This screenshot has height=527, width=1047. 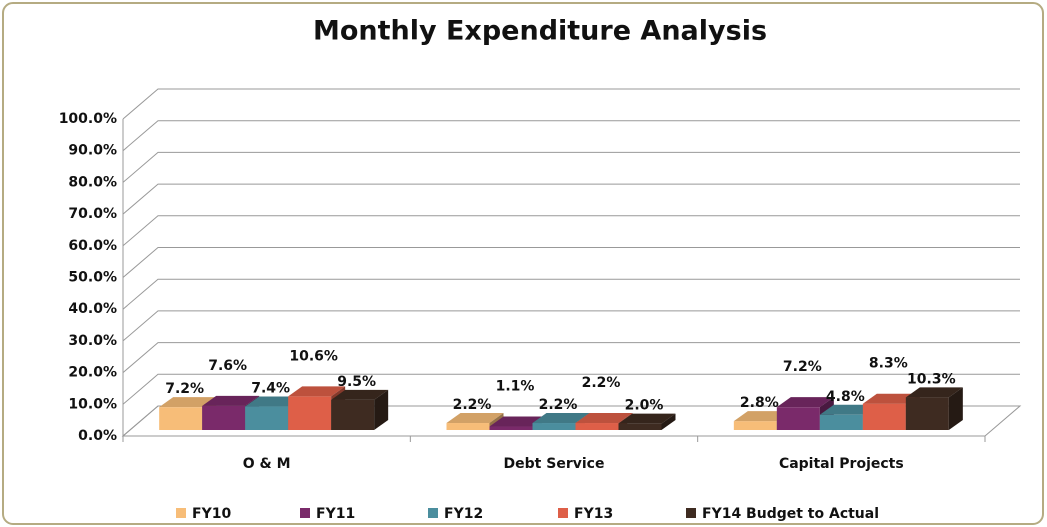 I want to click on chart-title: Monthly Expenditure Analysis, so click(x=540, y=31).